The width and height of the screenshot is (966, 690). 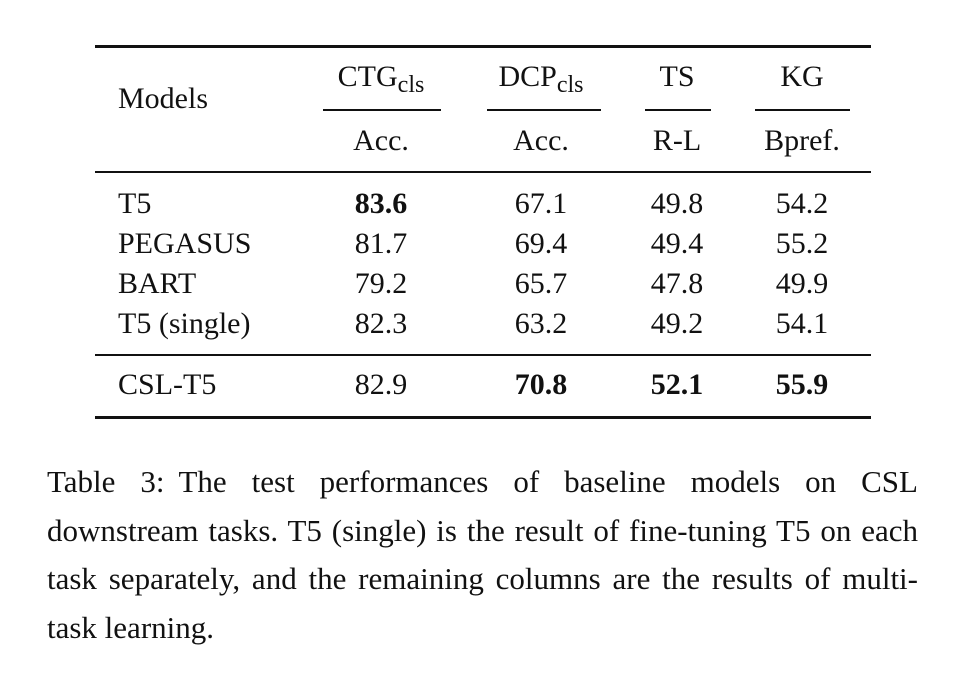 What do you see at coordinates (184, 323) in the screenshot?
I see `model-name: T5 (single)` at bounding box center [184, 323].